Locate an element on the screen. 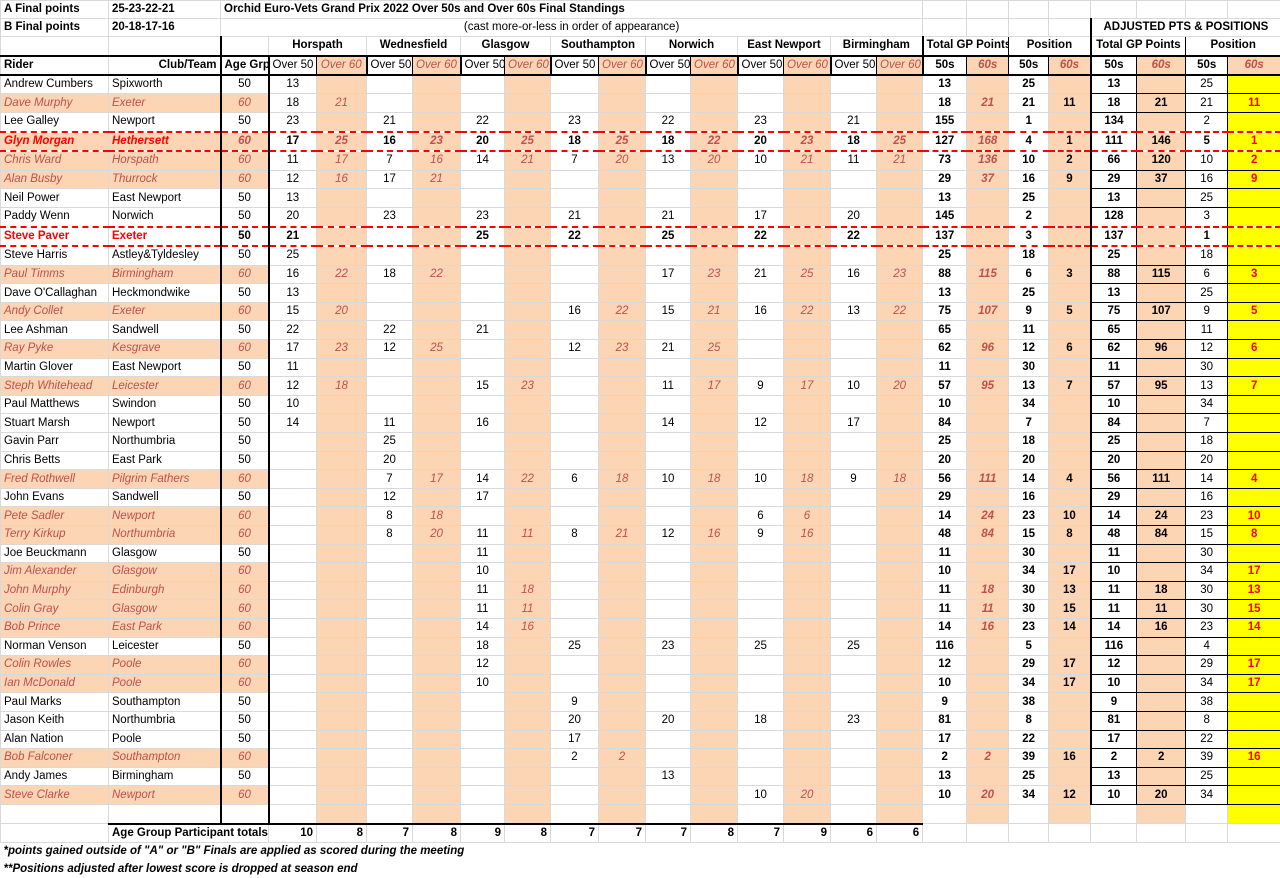 Image resolution: width=1280 pixels, height=878 pixels. adjusted-position-50s: 9 is located at coordinates (1207, 311).